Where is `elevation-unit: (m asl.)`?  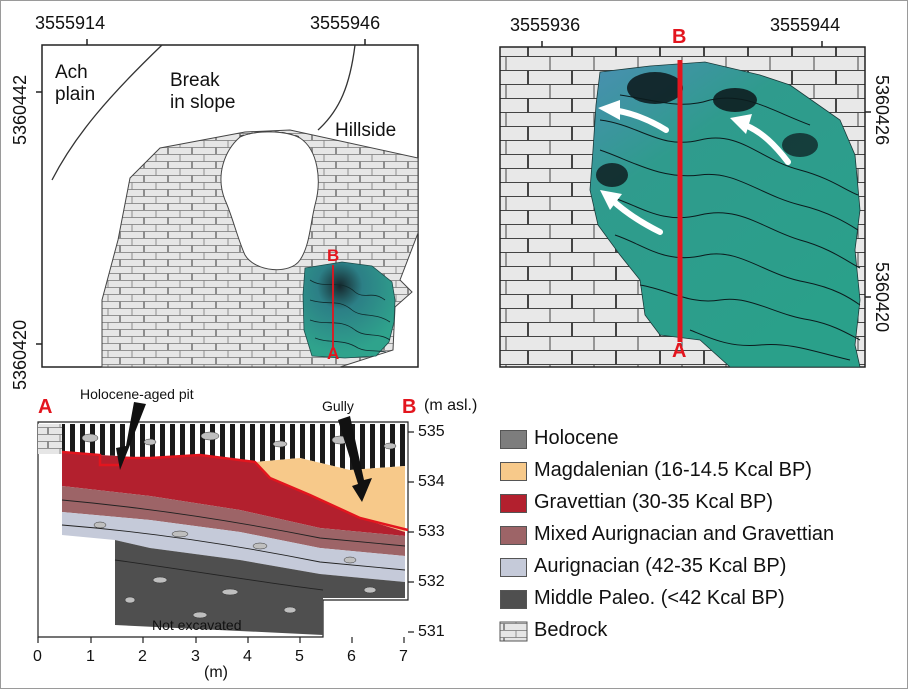 elevation-unit: (m asl.) is located at coordinates (451, 405).